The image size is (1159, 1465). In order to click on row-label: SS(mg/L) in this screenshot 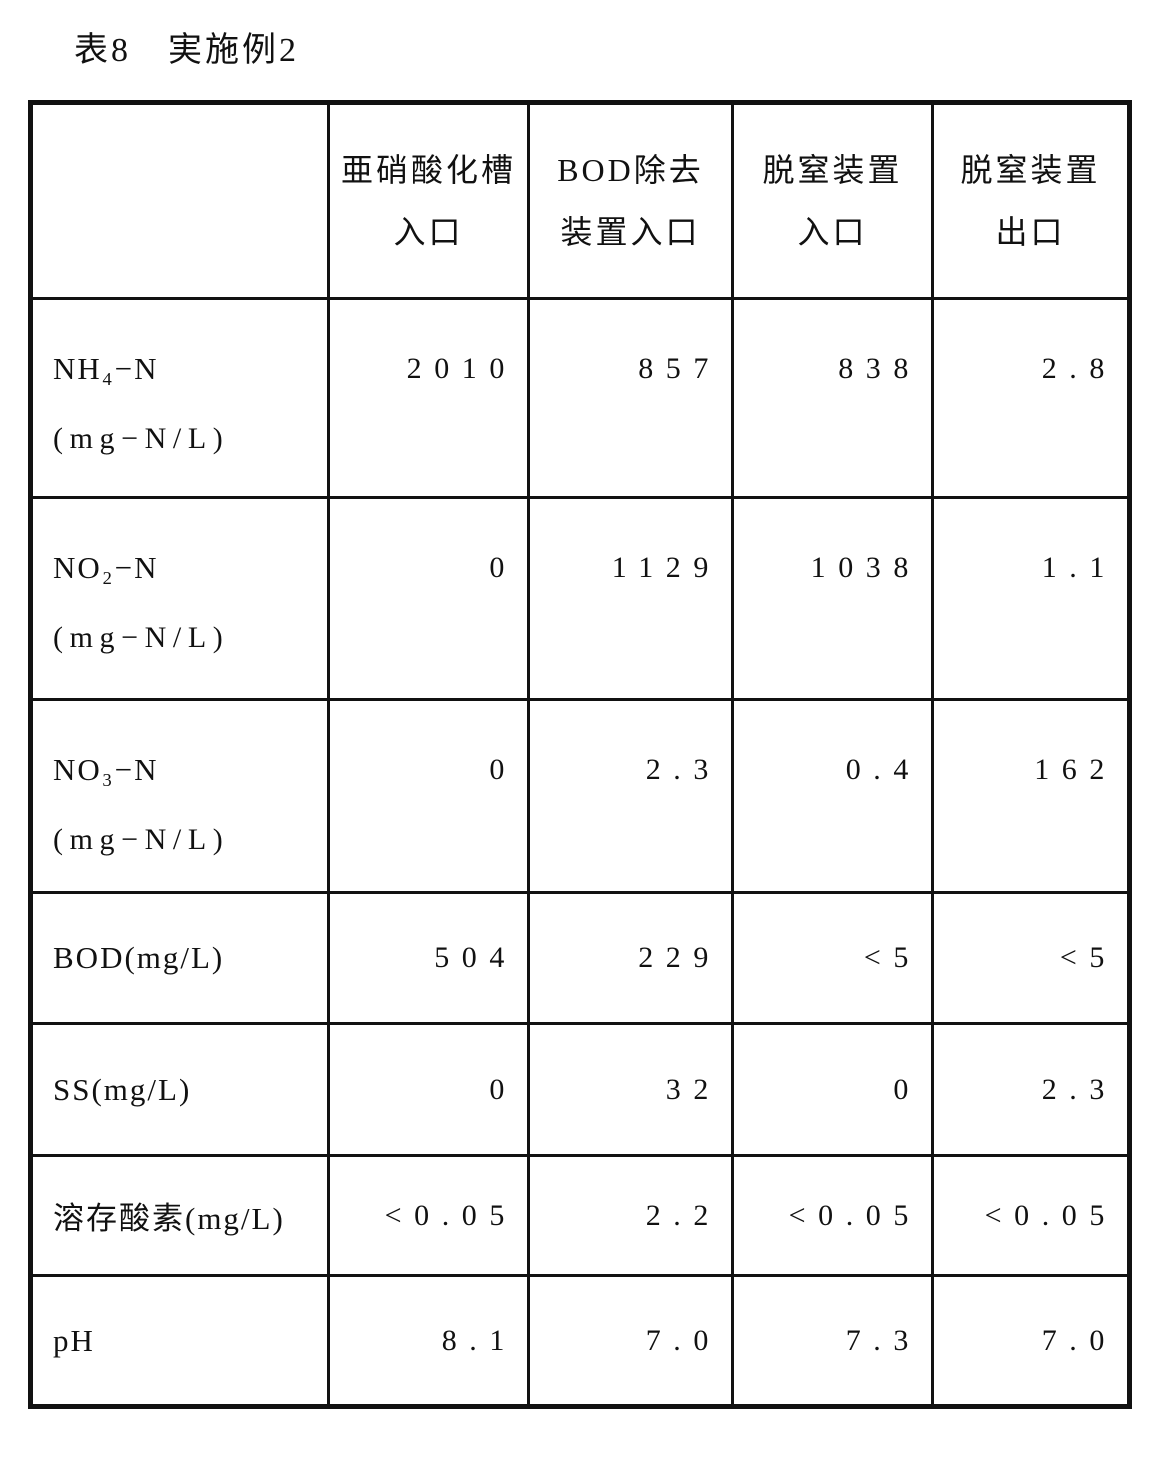, I will do `click(179, 1089)`.